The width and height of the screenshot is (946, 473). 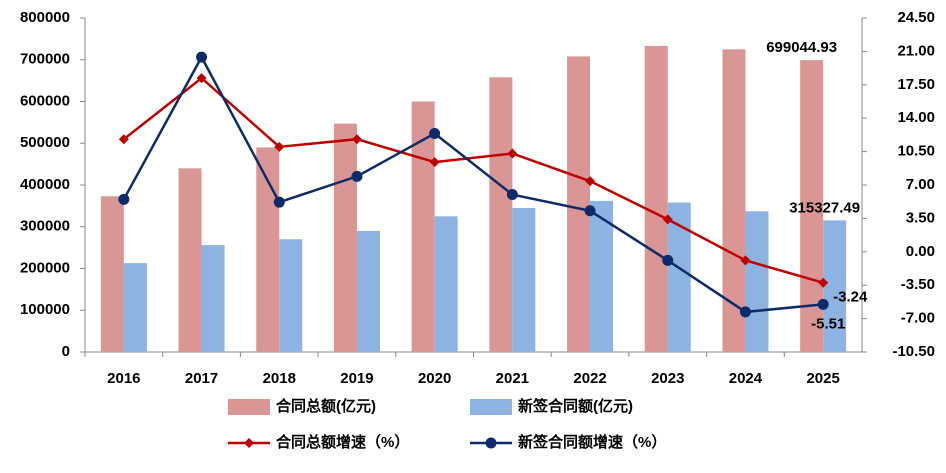 I want to click on y2-tick-label: -10.50, so click(x=913, y=351).